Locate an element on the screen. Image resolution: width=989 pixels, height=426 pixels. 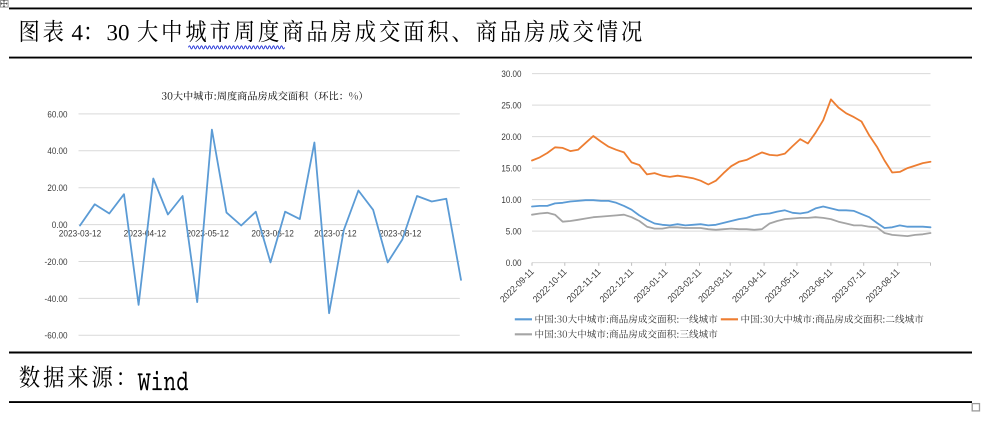
svg-text: 2022-12-11 is located at coordinates (617, 286).